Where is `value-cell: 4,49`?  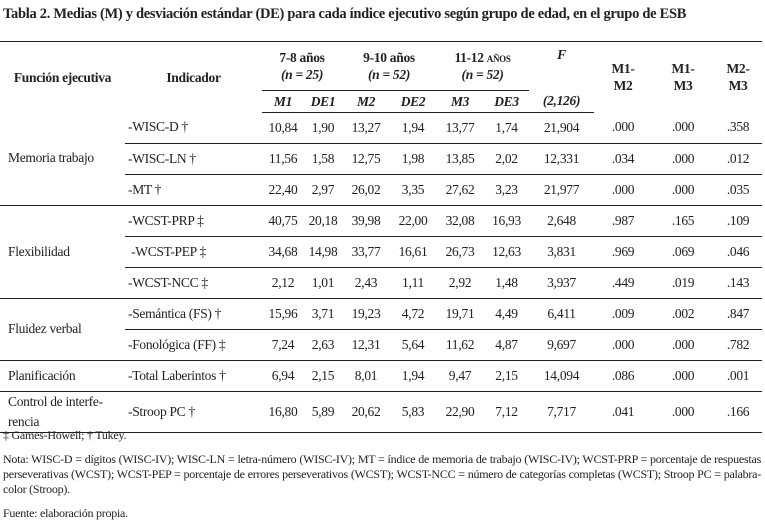 value-cell: 4,49 is located at coordinates (507, 314).